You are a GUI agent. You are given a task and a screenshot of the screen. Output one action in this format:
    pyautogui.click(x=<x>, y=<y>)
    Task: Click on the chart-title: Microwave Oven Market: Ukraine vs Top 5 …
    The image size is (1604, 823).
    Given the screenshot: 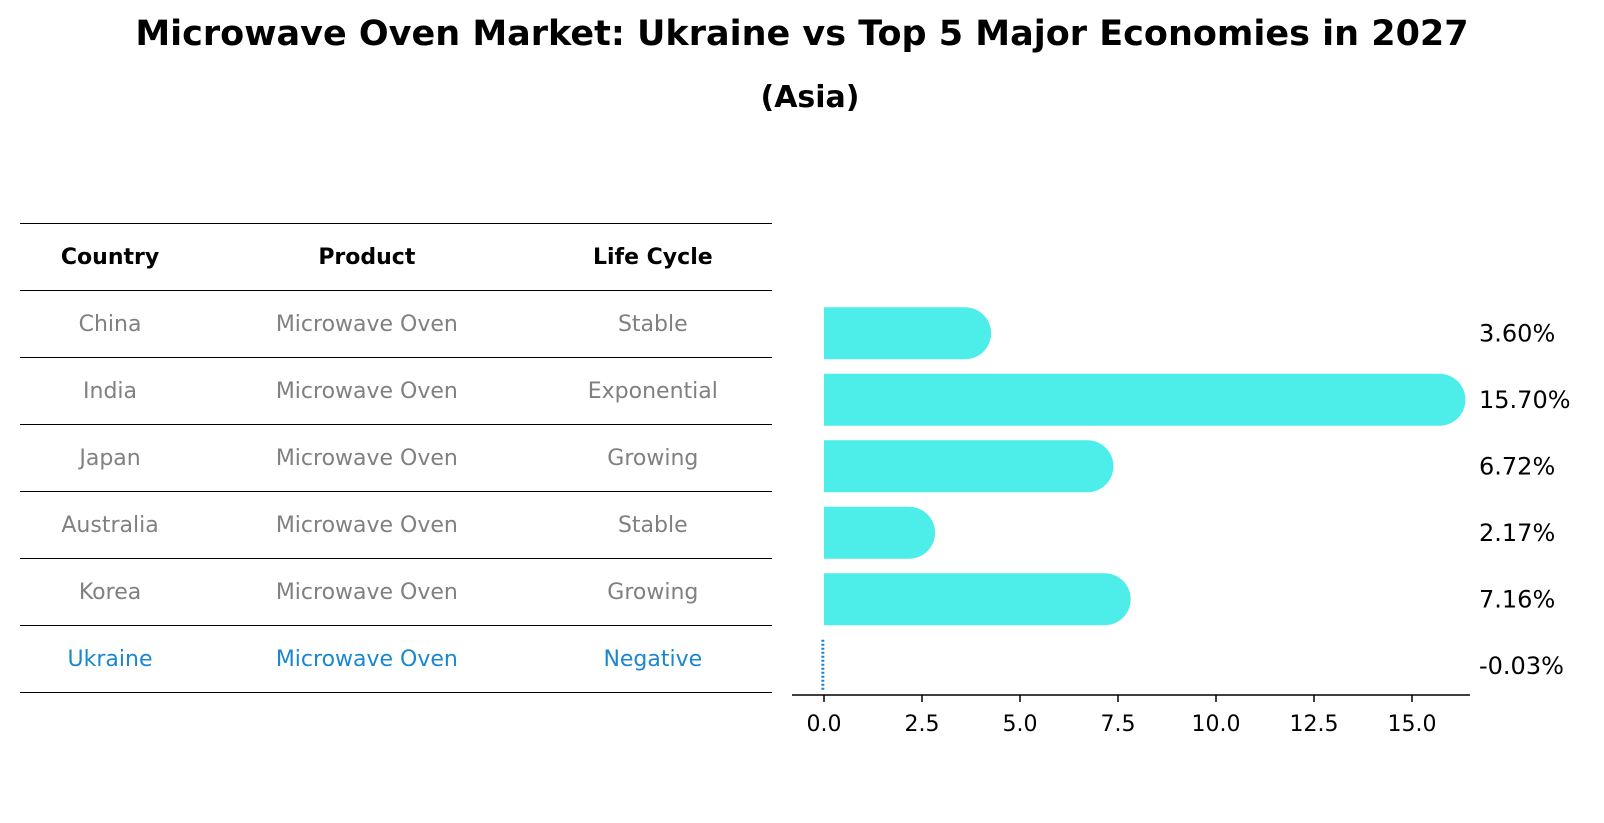 What is the action you would take?
    pyautogui.click(x=802, y=34)
    